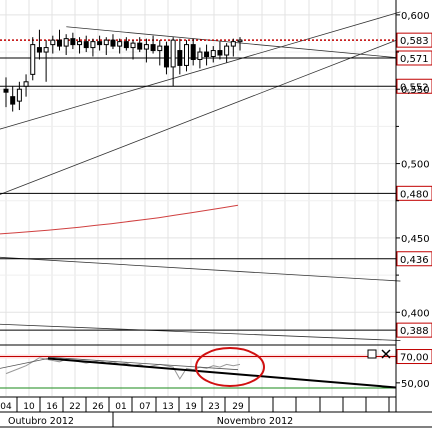 Image resolution: width=432 pixels, height=428 pixels. I want to click on annotation-circle, so click(230, 367).